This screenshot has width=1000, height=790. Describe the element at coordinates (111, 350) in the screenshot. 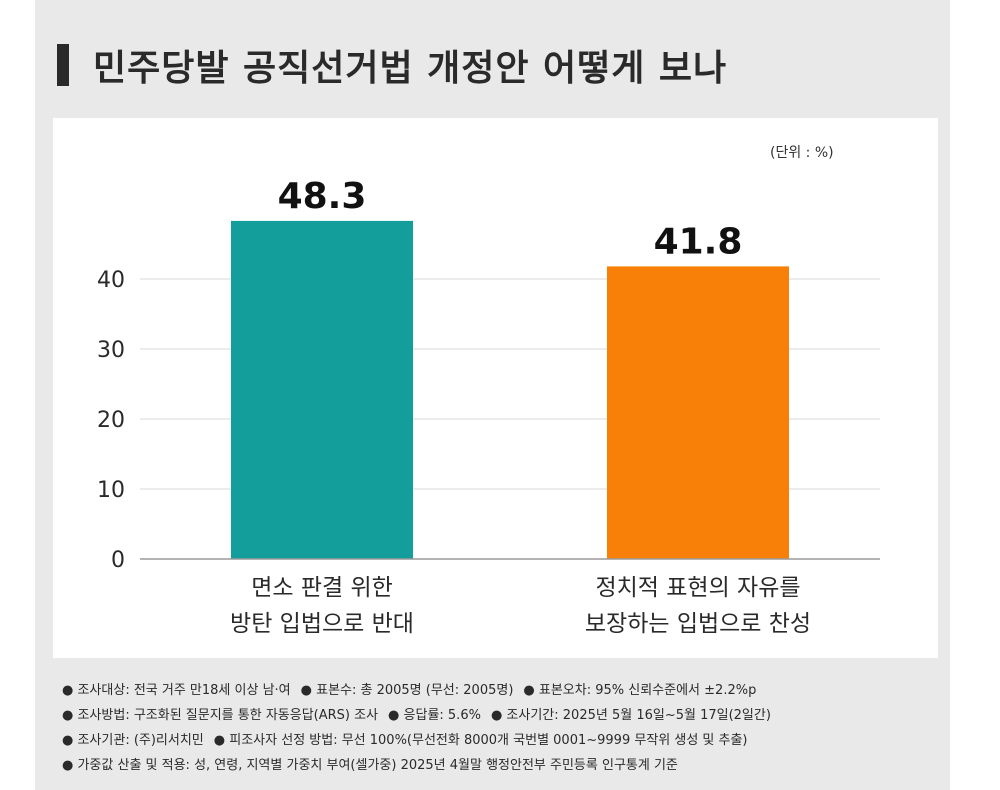

I see `y-tick-label: 30` at that location.